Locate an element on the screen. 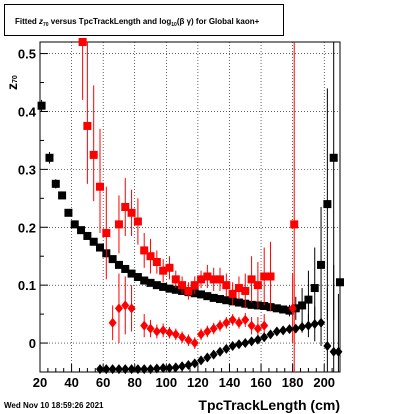 The width and height of the screenshot is (400, 414). x-tick-label: 180 is located at coordinates (293, 382).